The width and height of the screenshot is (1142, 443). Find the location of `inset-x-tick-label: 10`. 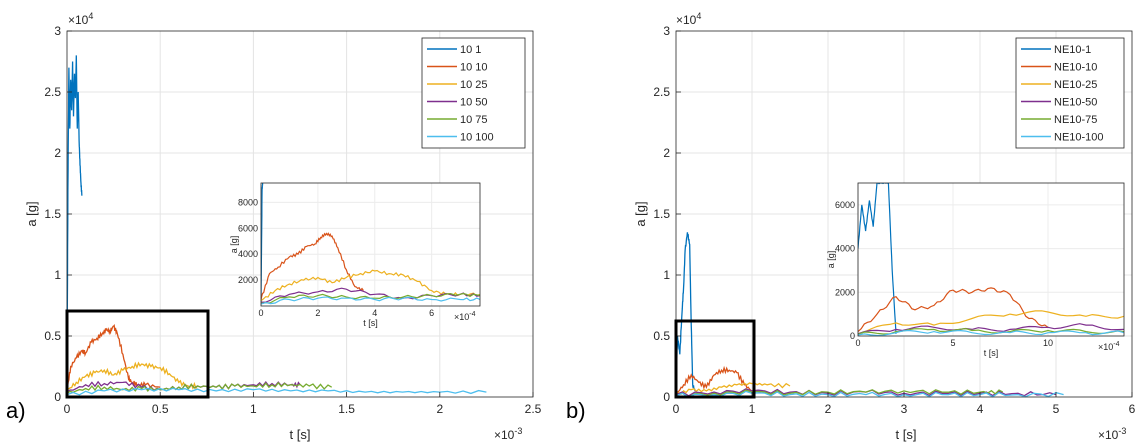

inset-x-tick-label: 10 is located at coordinates (1048, 343).